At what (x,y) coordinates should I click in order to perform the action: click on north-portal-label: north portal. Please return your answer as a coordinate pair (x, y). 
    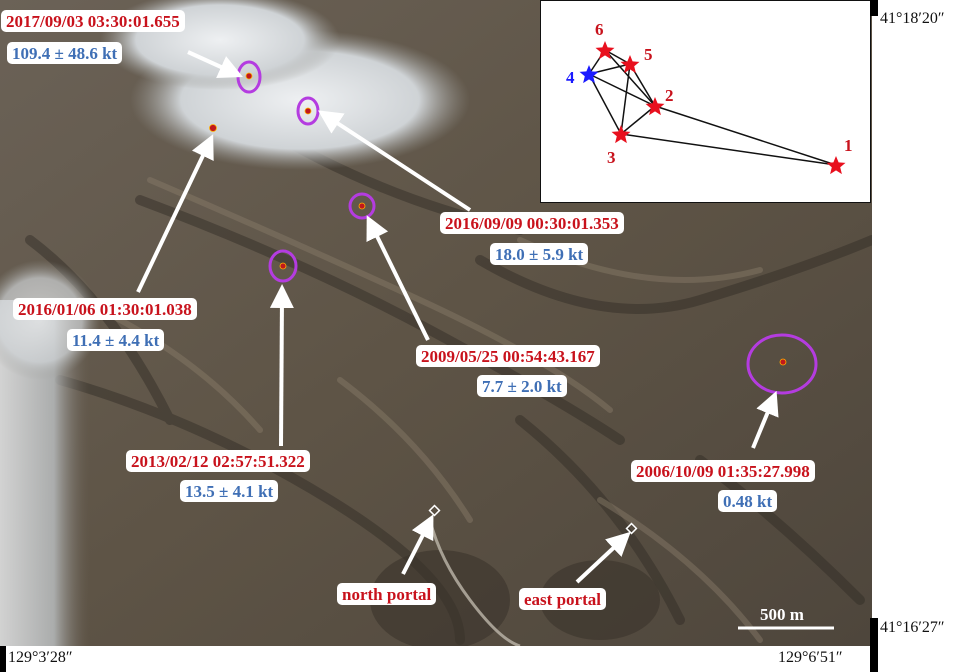
    Looking at the image, I should click on (387, 594).